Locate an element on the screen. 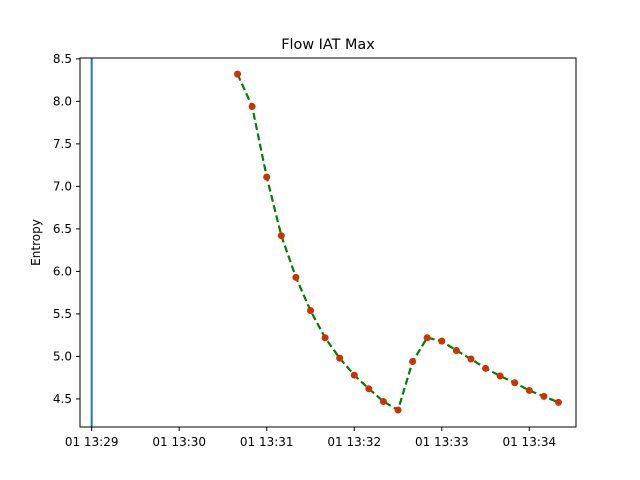 The image size is (640, 480). y-tick-label: 6.0 is located at coordinates (62, 272).